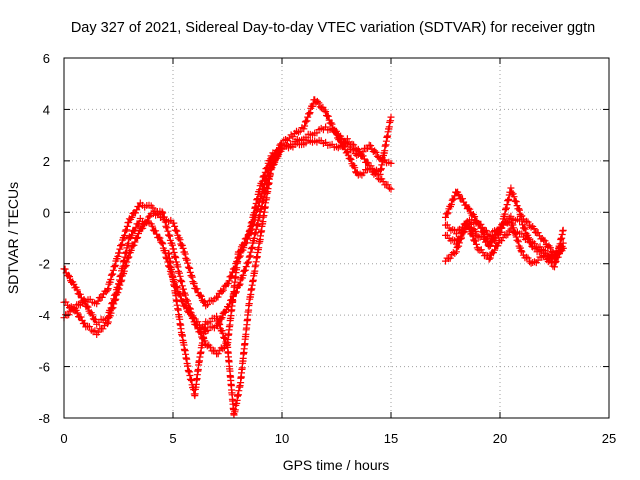  What do you see at coordinates (44, 418) in the screenshot?
I see `y-tick-label: -8` at bounding box center [44, 418].